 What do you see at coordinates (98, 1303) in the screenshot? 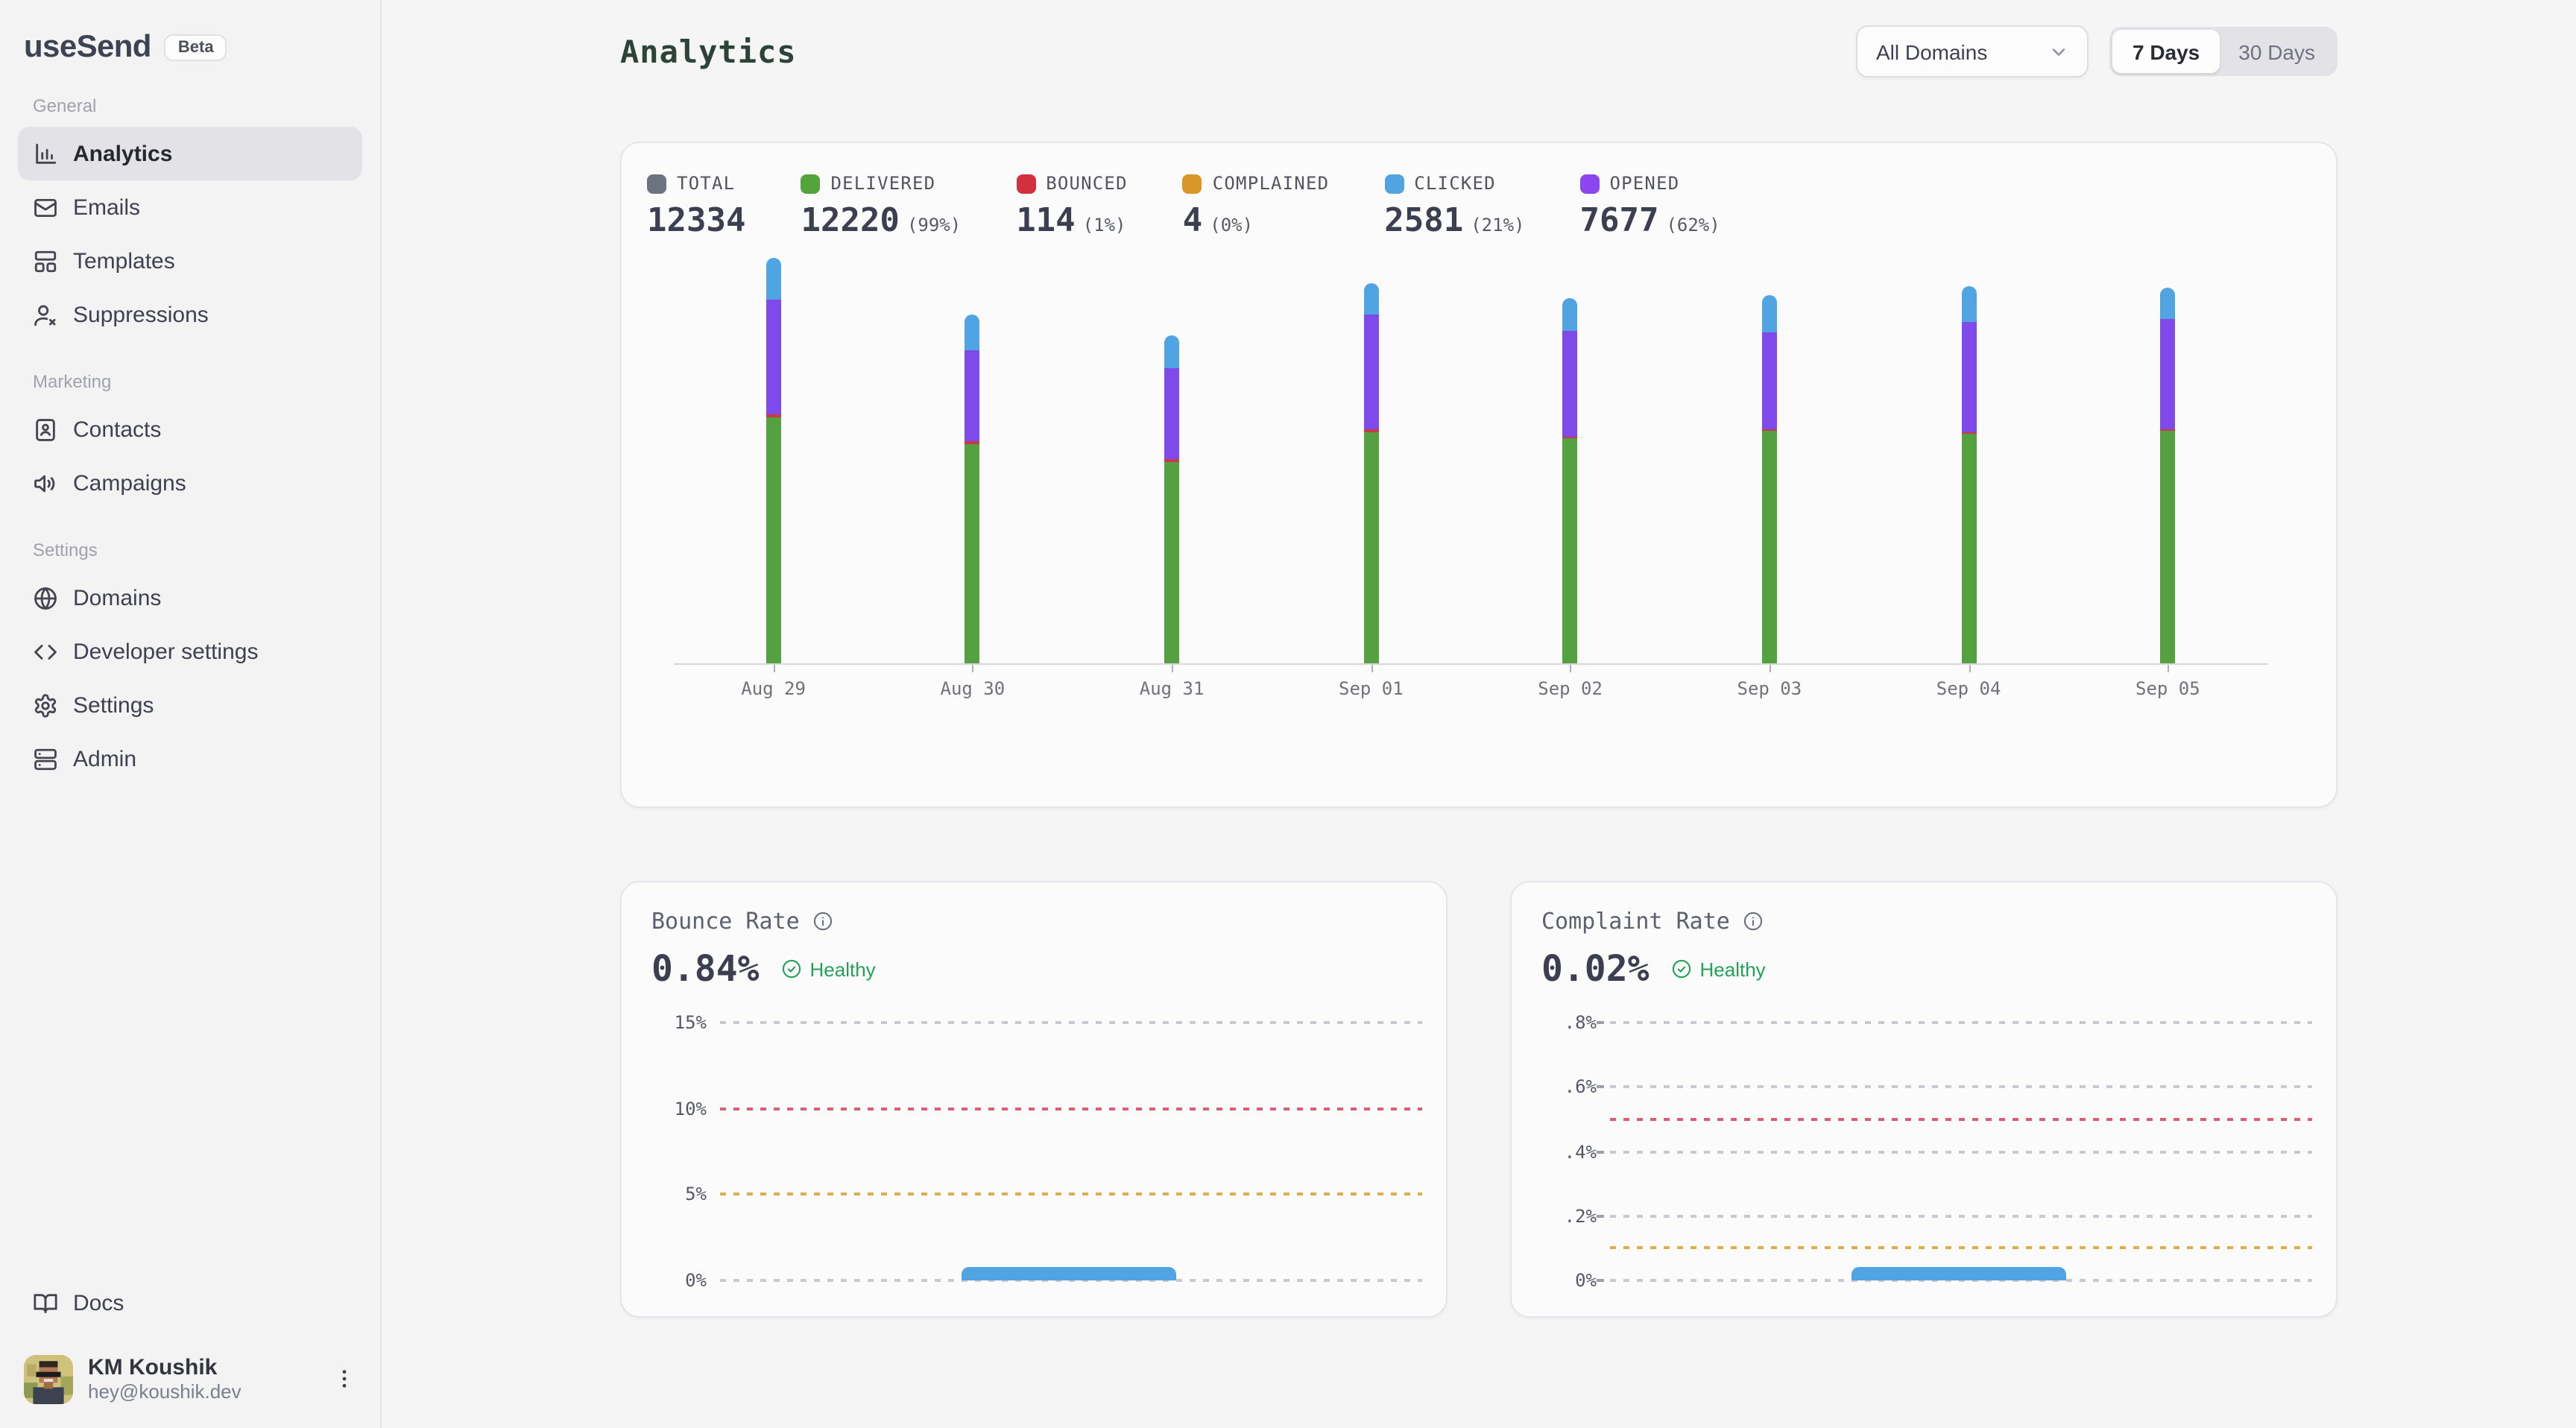
I see `docs-label: Docs` at bounding box center [98, 1303].